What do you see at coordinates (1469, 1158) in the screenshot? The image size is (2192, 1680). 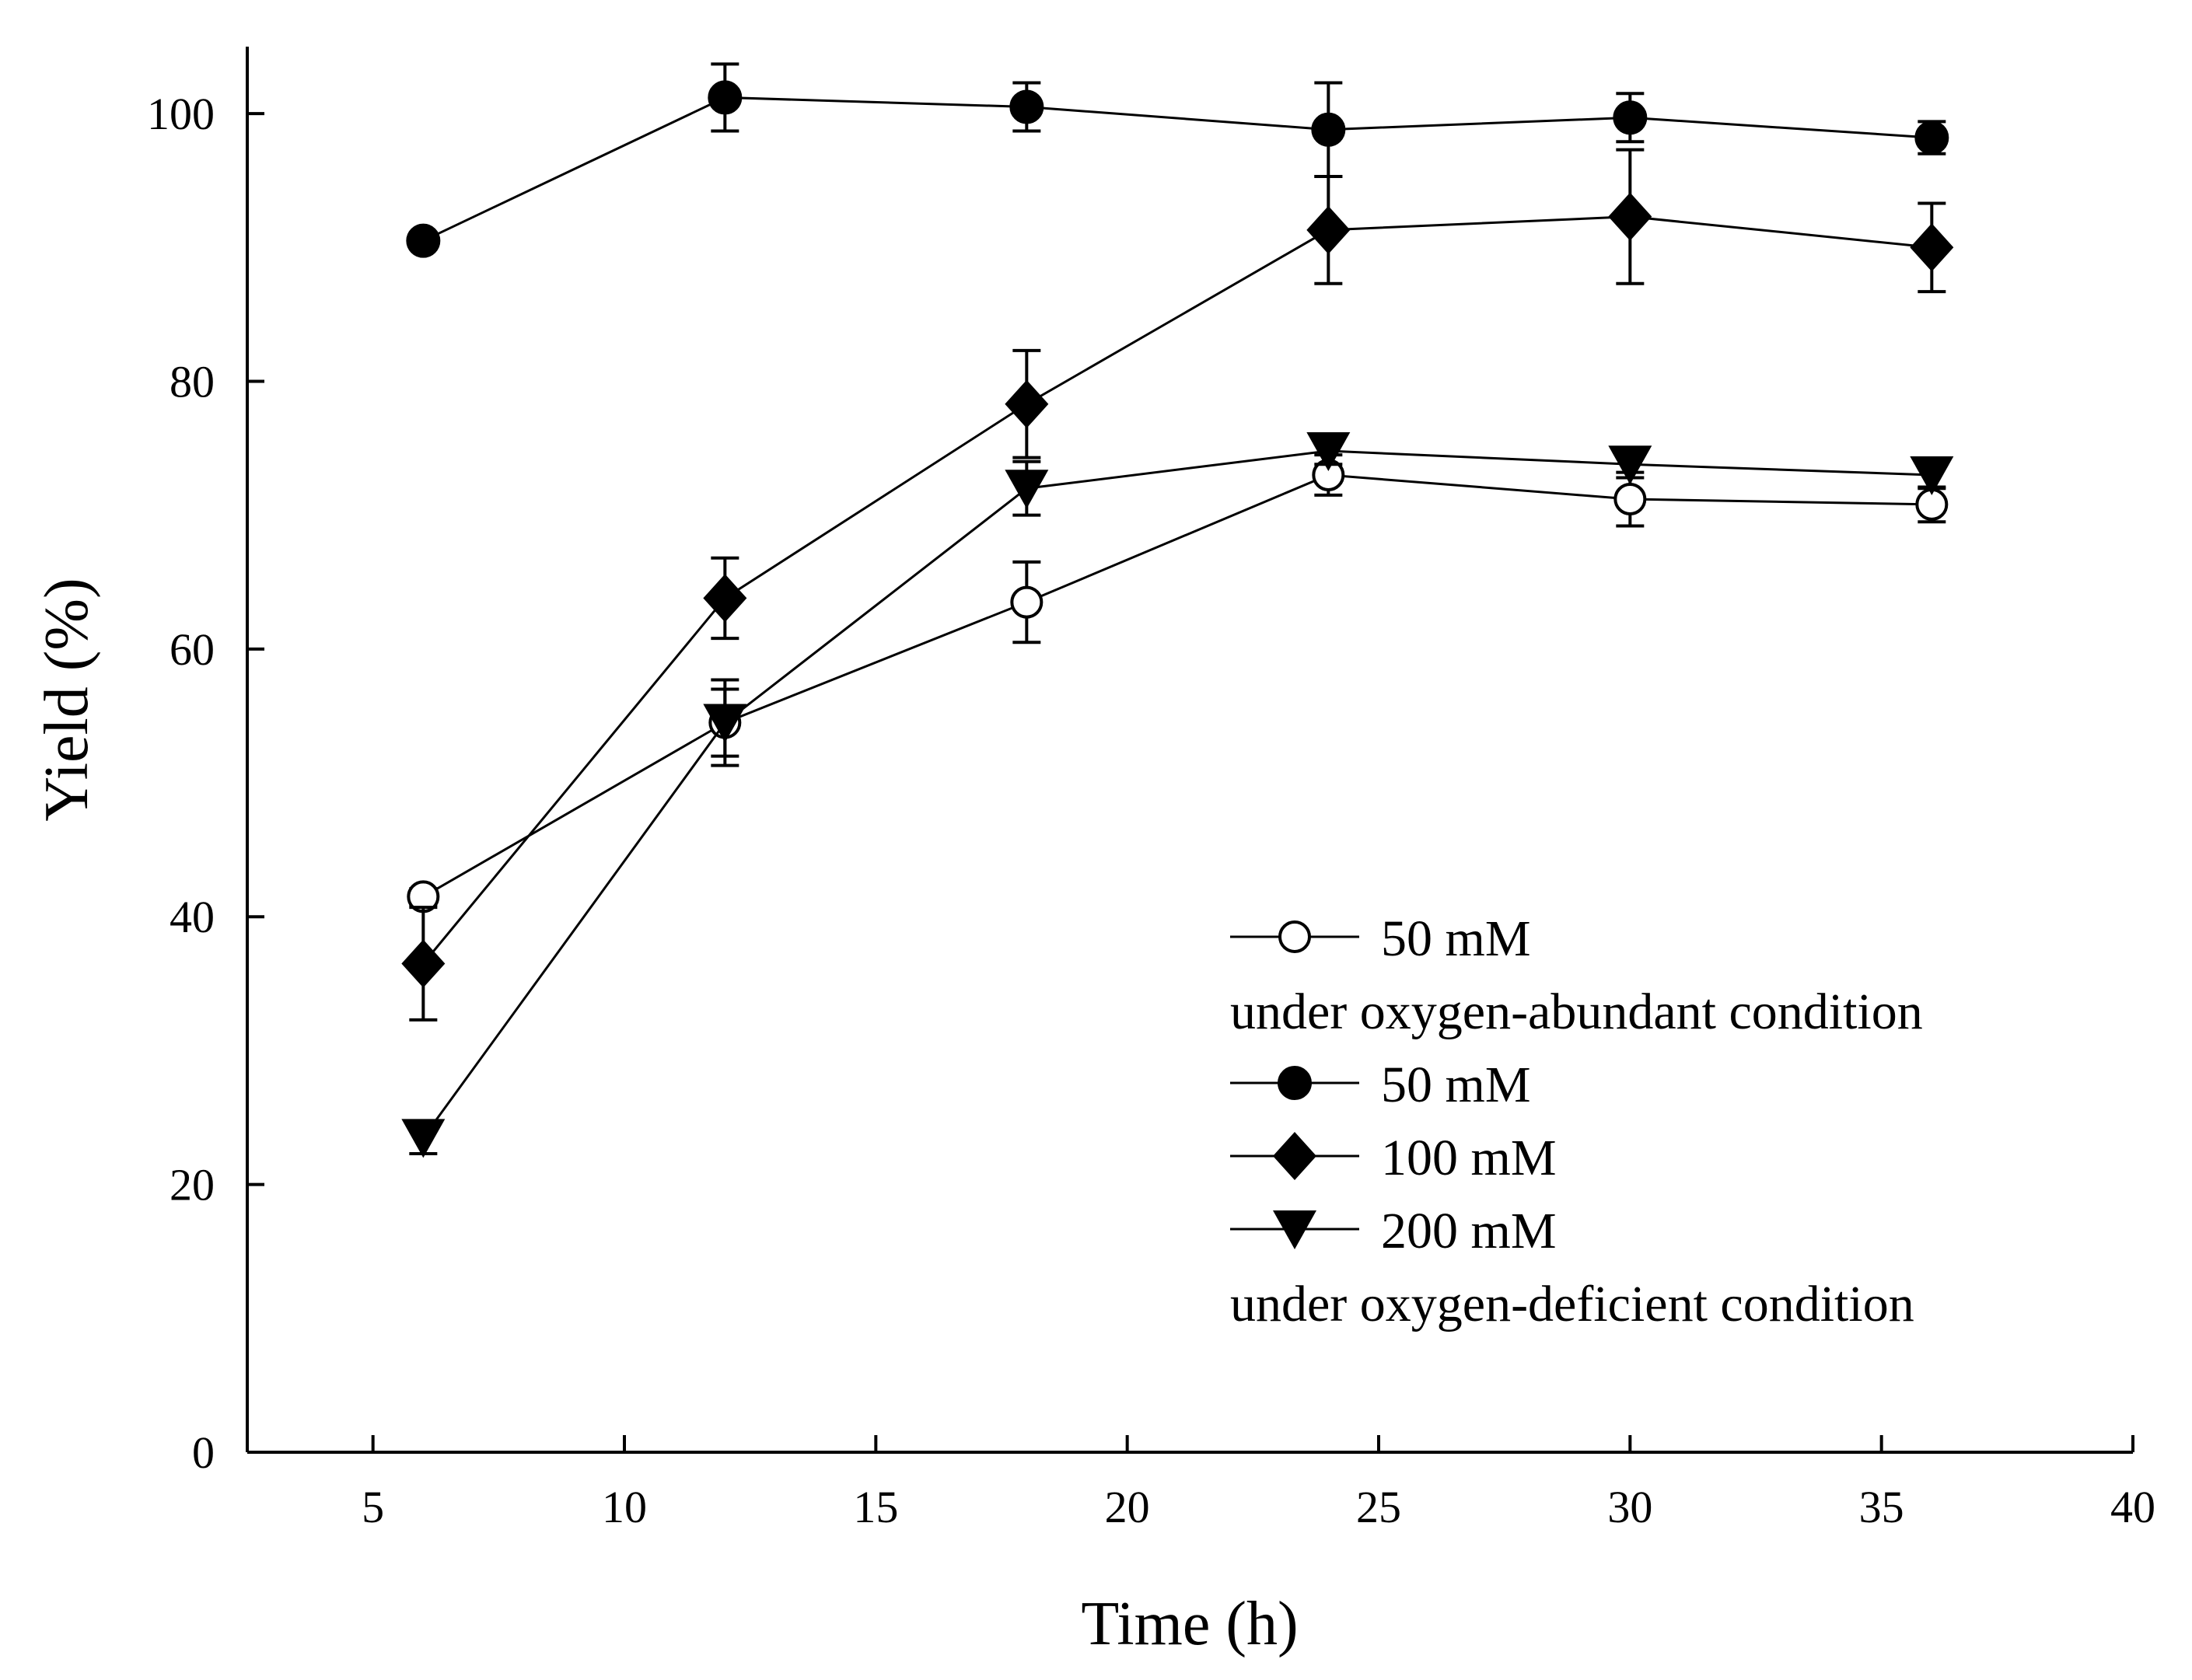 I see `legend-label: 100 mM` at bounding box center [1469, 1158].